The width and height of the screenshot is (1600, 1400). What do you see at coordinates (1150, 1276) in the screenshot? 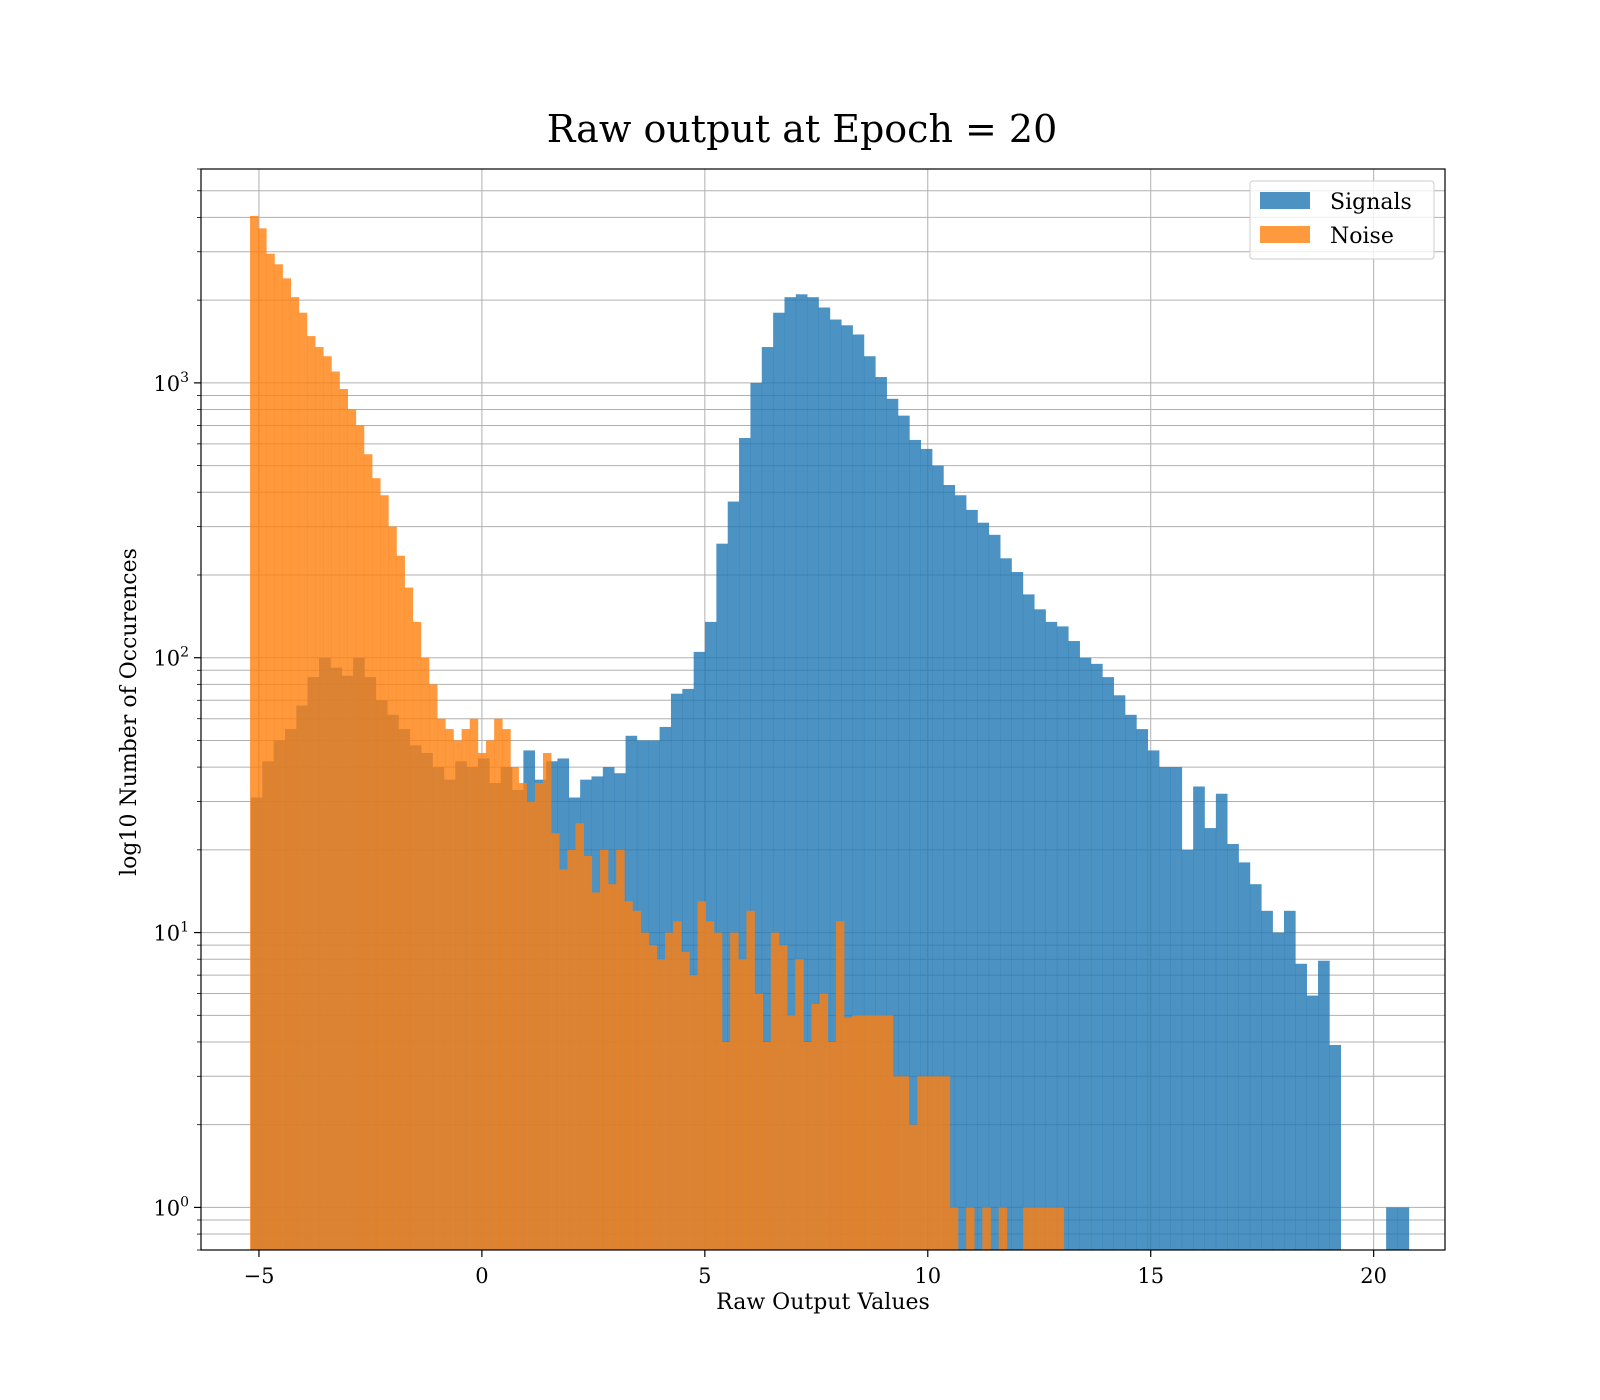
I see `x-tick-label: 15` at bounding box center [1150, 1276].